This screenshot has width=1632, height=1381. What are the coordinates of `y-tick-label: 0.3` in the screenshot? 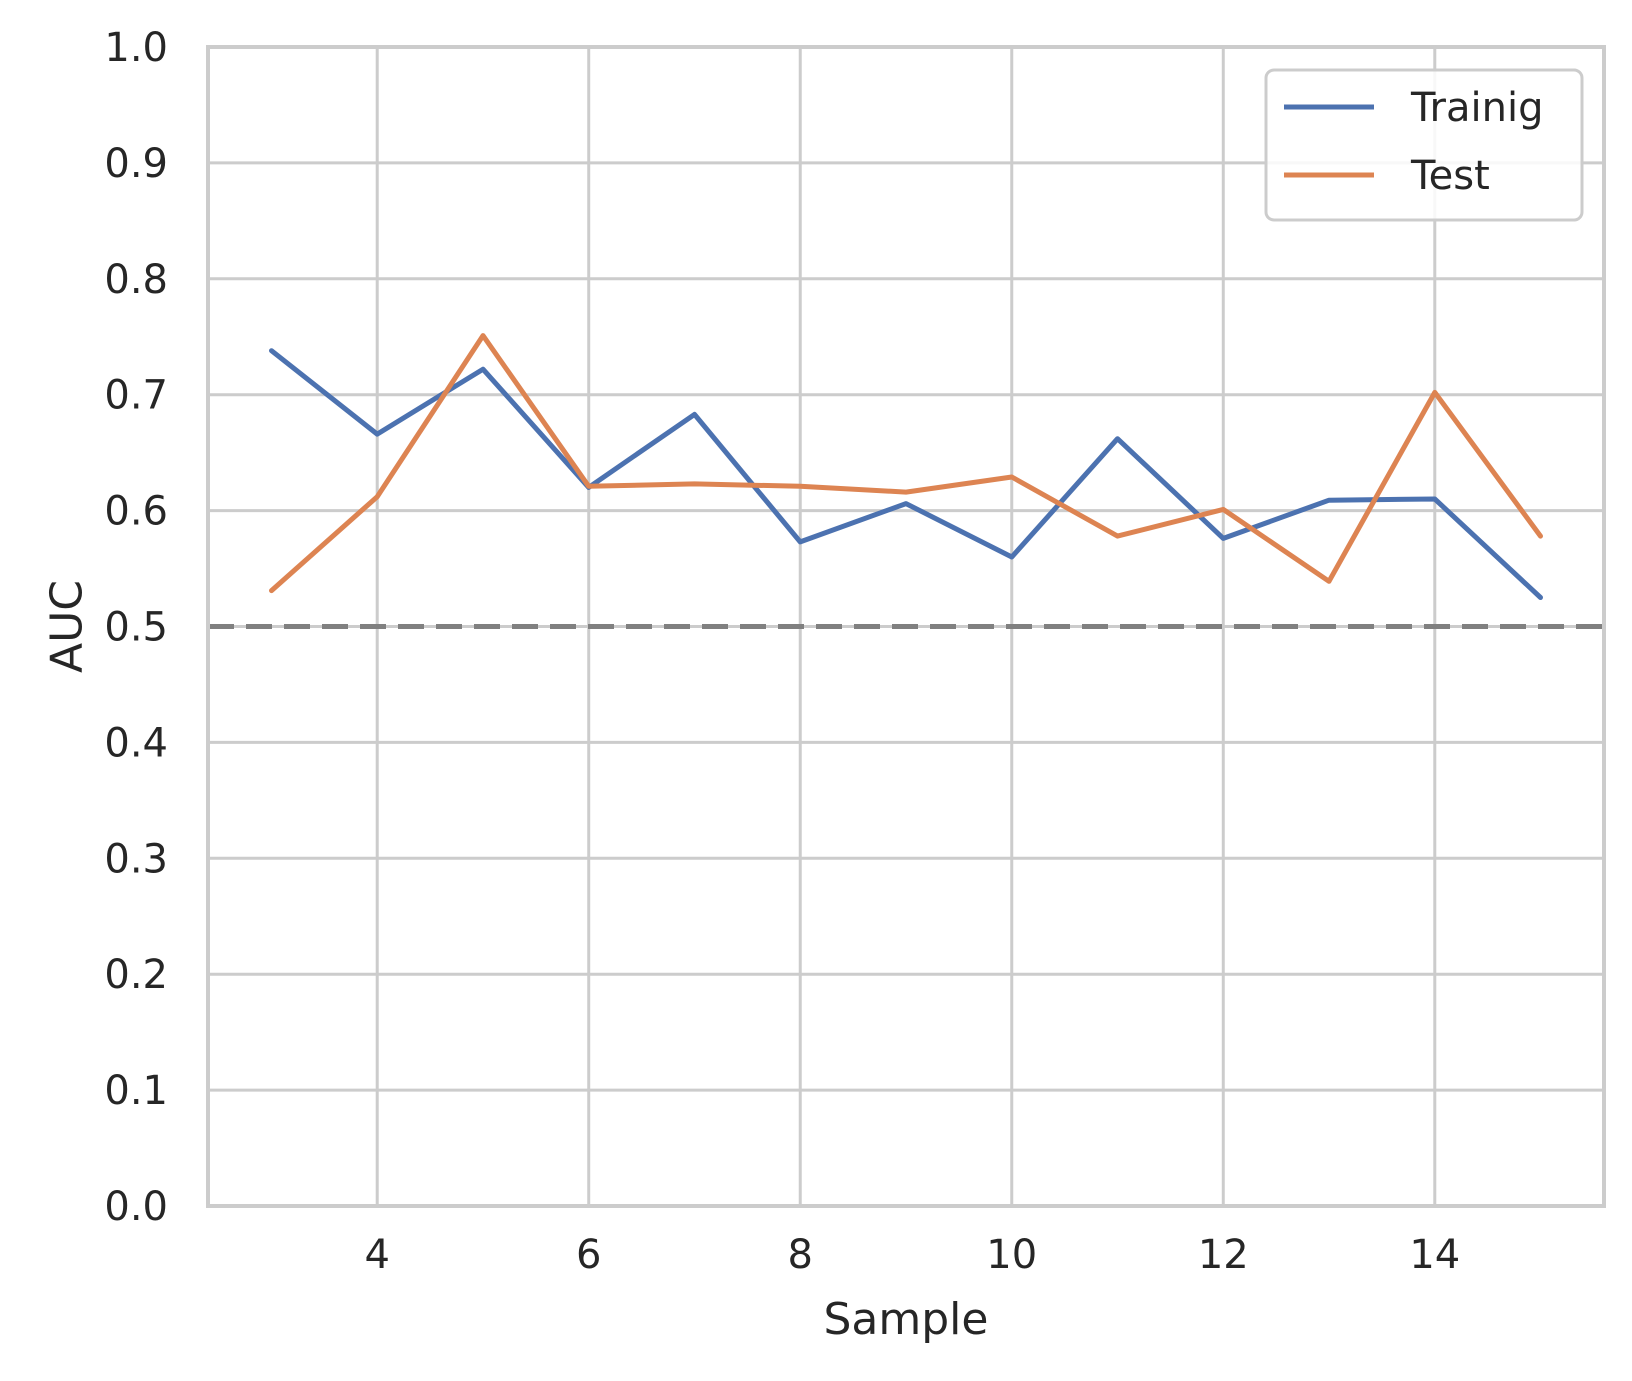 It's located at (136, 859).